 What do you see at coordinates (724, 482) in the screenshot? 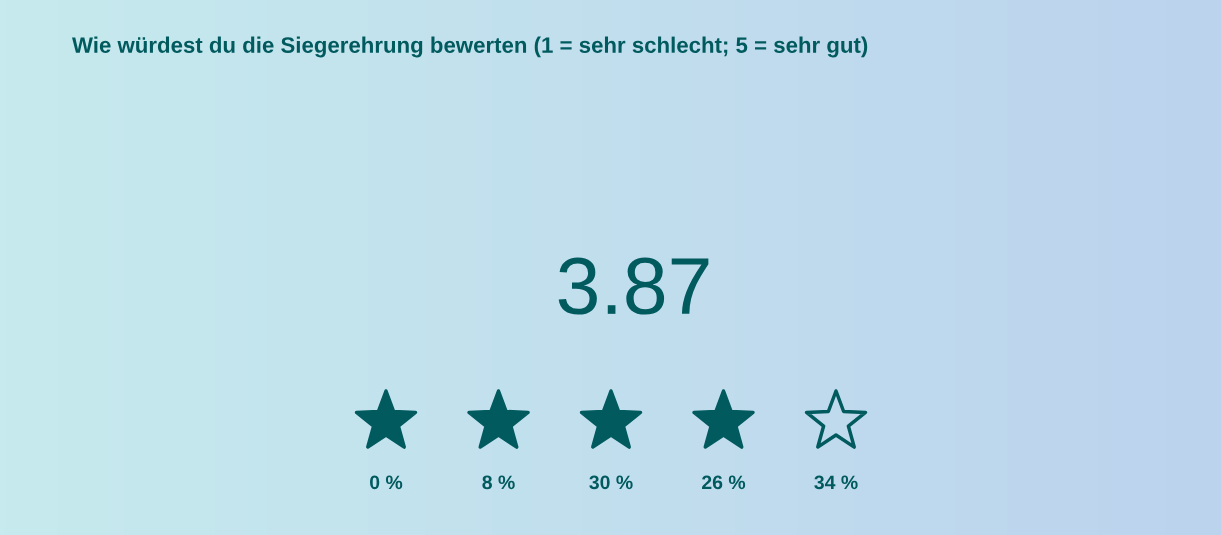
I see `data-label: 26 %` at bounding box center [724, 482].